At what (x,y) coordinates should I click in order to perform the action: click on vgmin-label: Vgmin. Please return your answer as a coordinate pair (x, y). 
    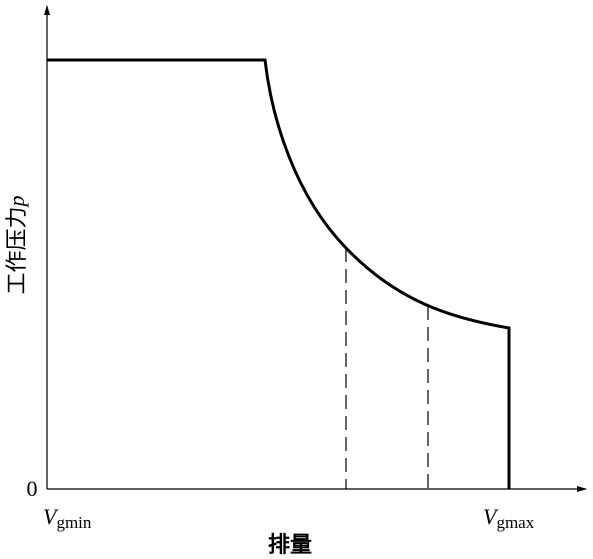
    Looking at the image, I should click on (67, 518).